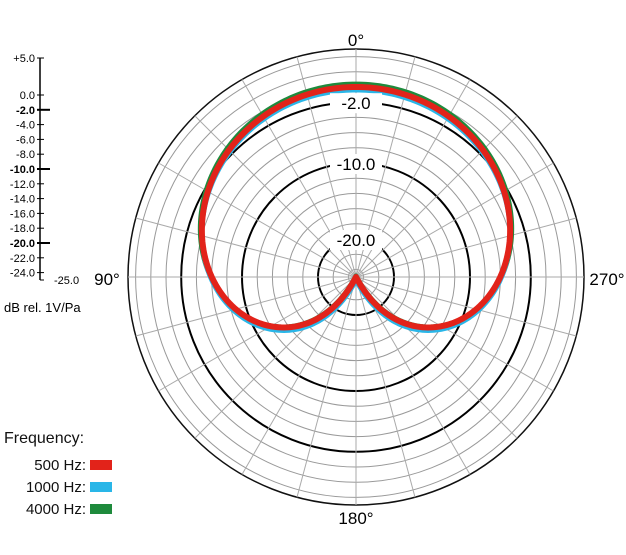  I want to click on legend-item-1000hz: 1000 Hz:, so click(58, 487).